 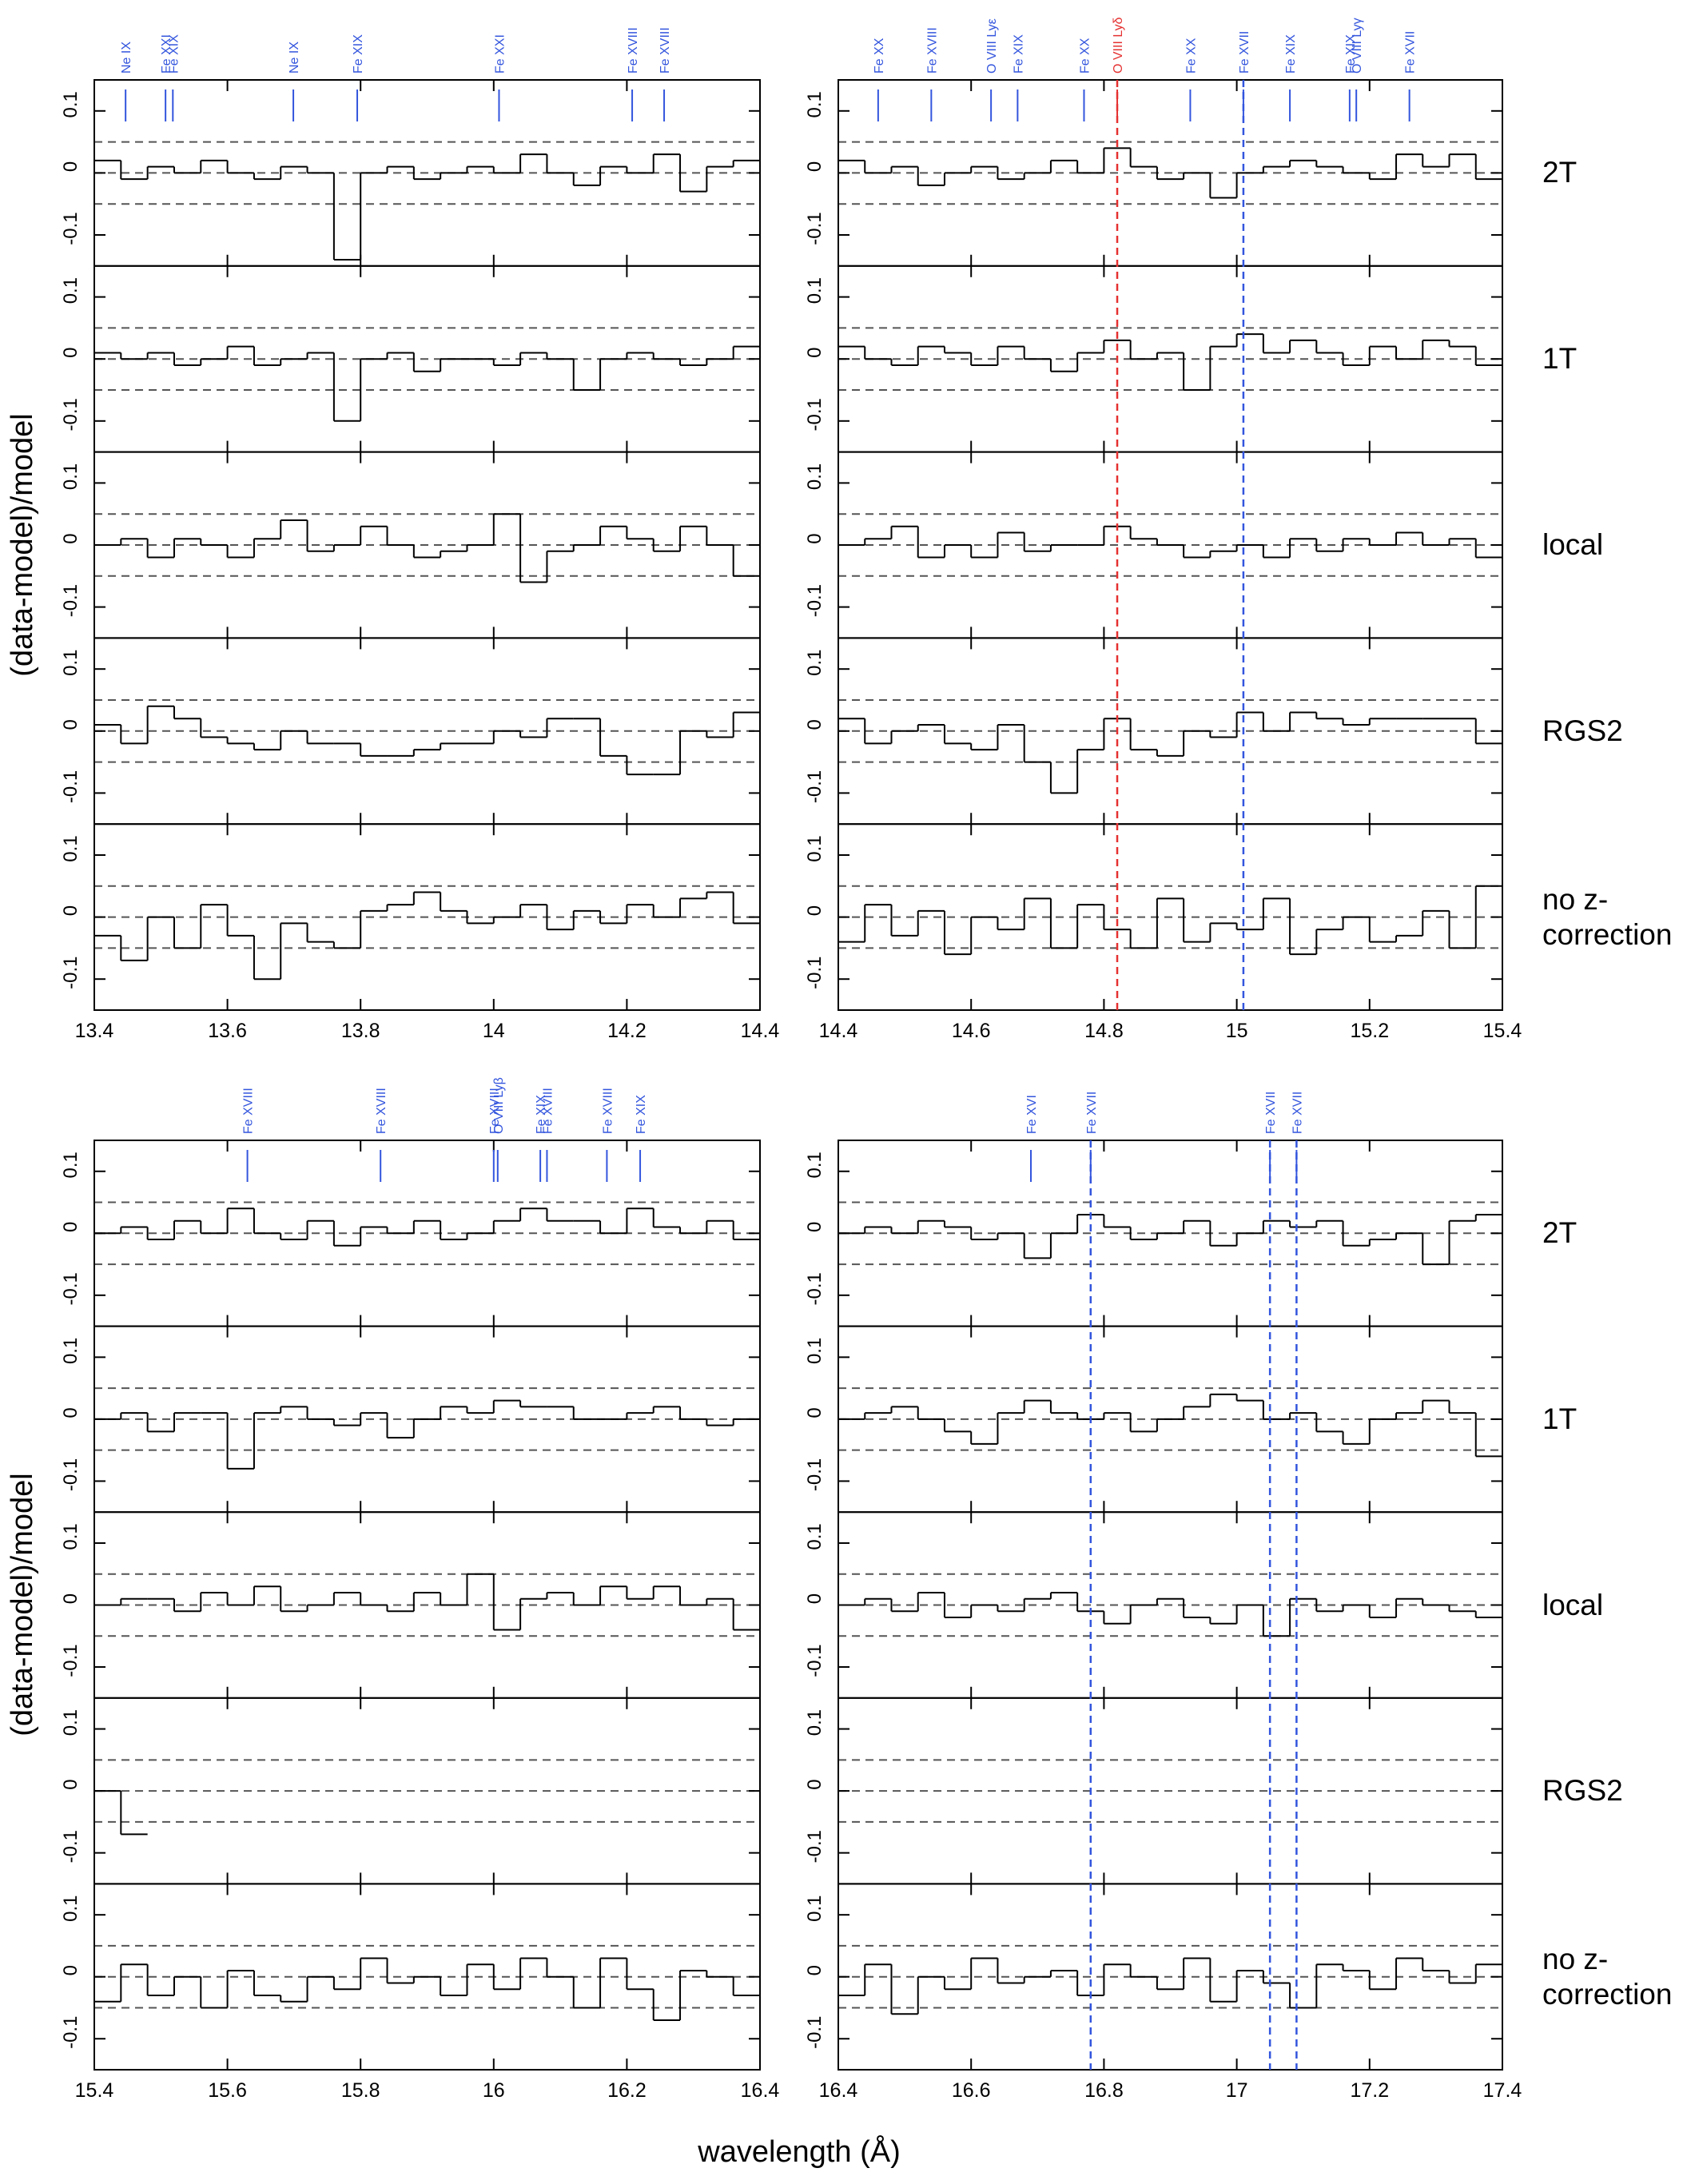 I want to click on line-label: Ne IX, so click(x=126, y=58).